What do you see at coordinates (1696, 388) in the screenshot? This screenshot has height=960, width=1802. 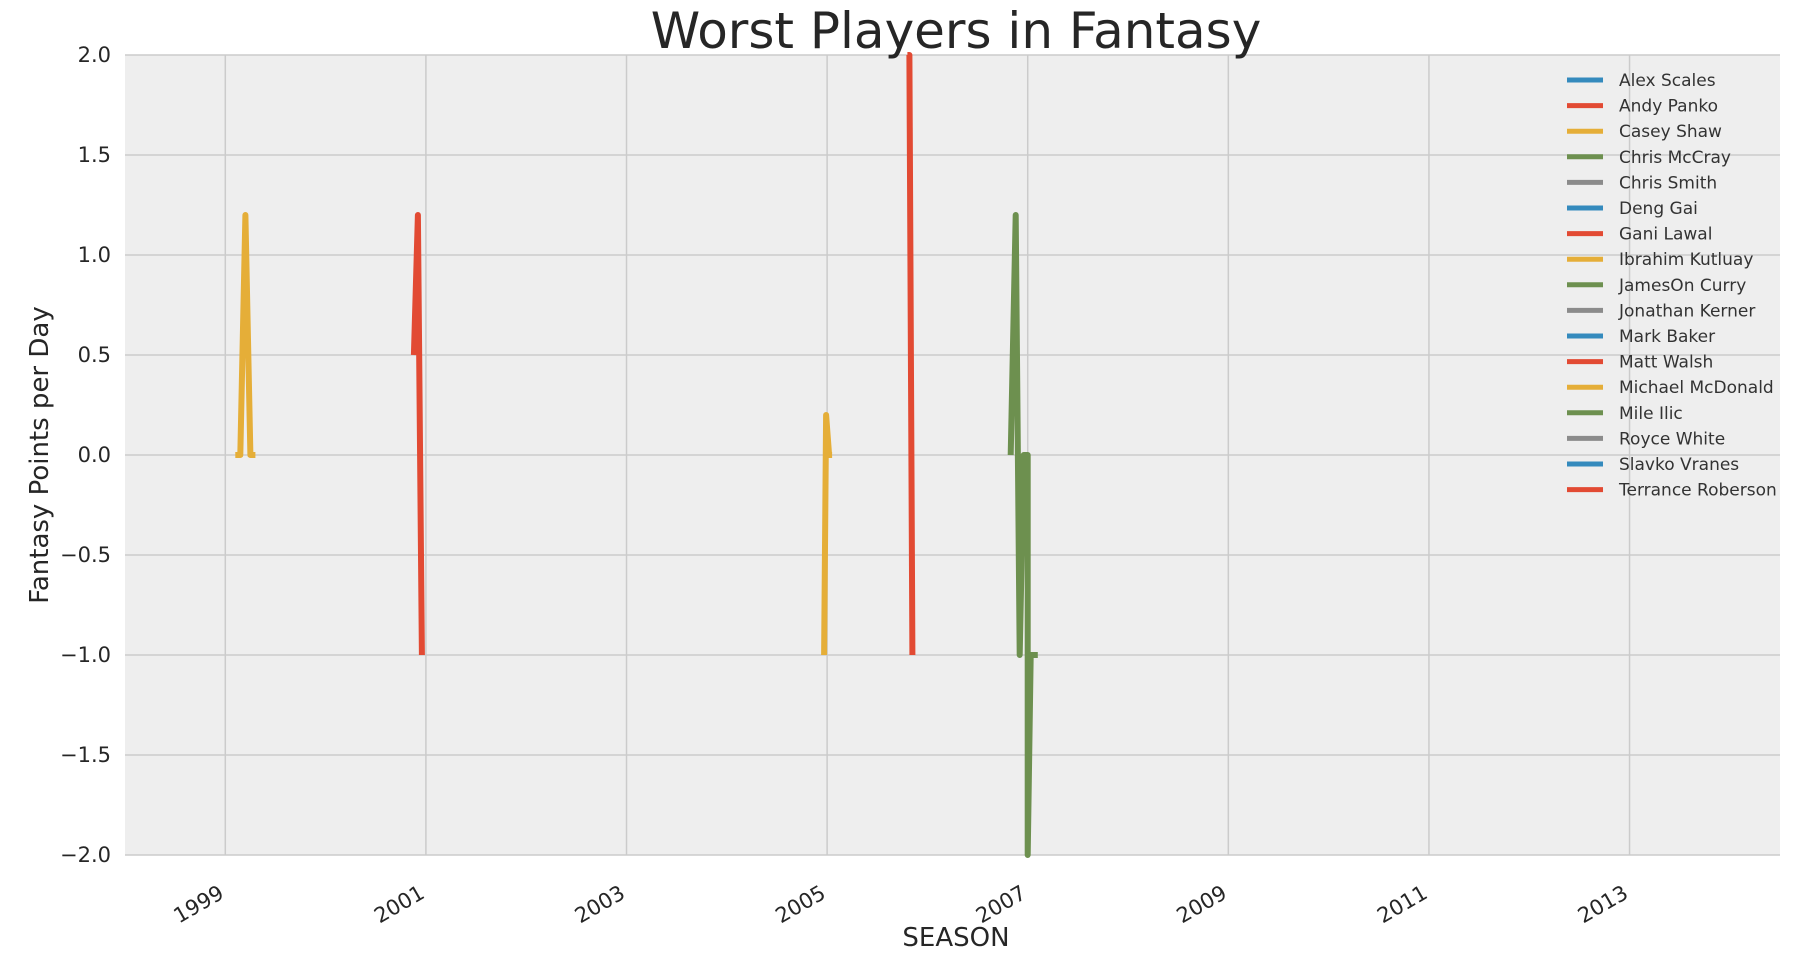 I see `legend-label: Michael McDonald` at bounding box center [1696, 388].